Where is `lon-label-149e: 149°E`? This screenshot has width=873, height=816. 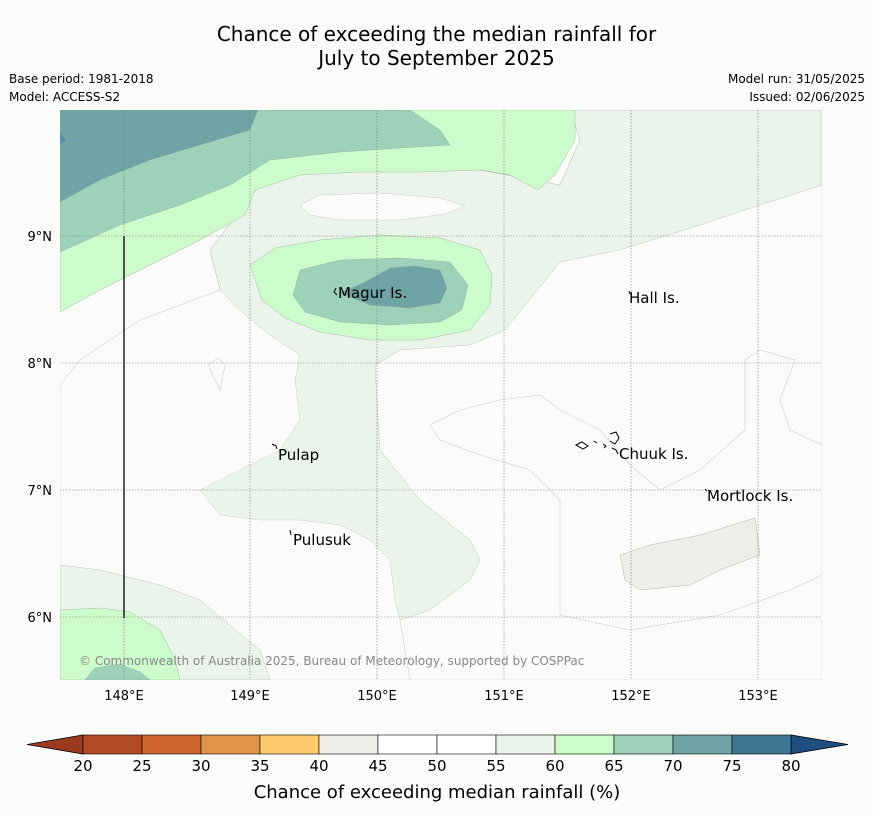 lon-label-149e: 149°E is located at coordinates (250, 696).